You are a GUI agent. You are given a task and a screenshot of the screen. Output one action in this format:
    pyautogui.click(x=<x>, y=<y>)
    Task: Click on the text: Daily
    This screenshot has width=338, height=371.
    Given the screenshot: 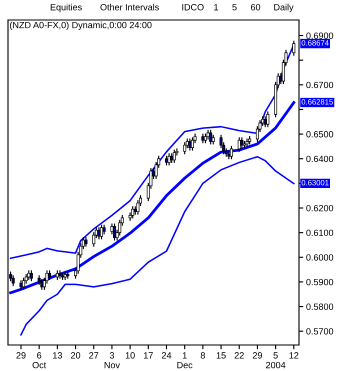 What is the action you would take?
    pyautogui.click(x=284, y=8)
    